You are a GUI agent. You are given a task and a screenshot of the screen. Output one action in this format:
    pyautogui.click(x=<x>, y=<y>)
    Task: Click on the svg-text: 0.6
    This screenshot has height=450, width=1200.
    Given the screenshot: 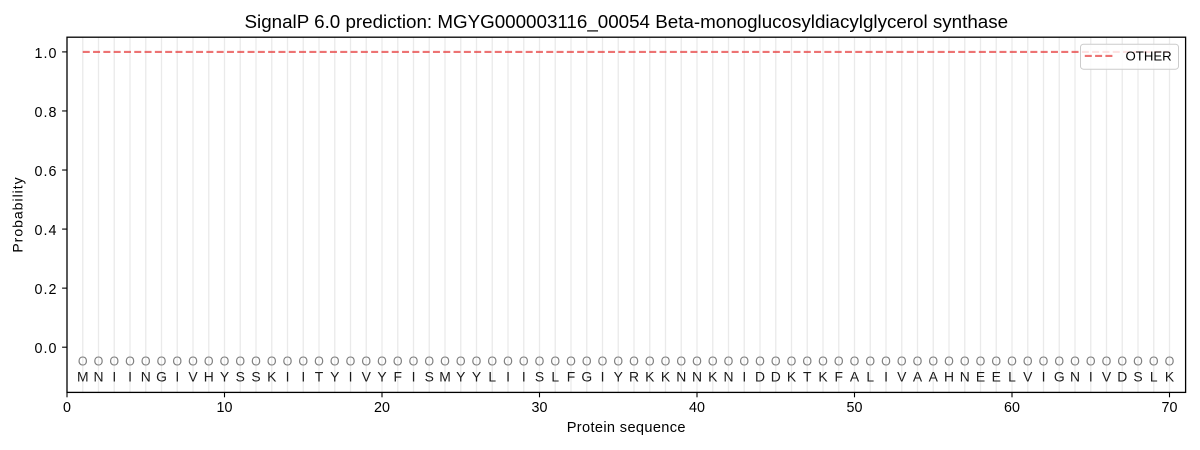 What is the action you would take?
    pyautogui.click(x=46, y=172)
    